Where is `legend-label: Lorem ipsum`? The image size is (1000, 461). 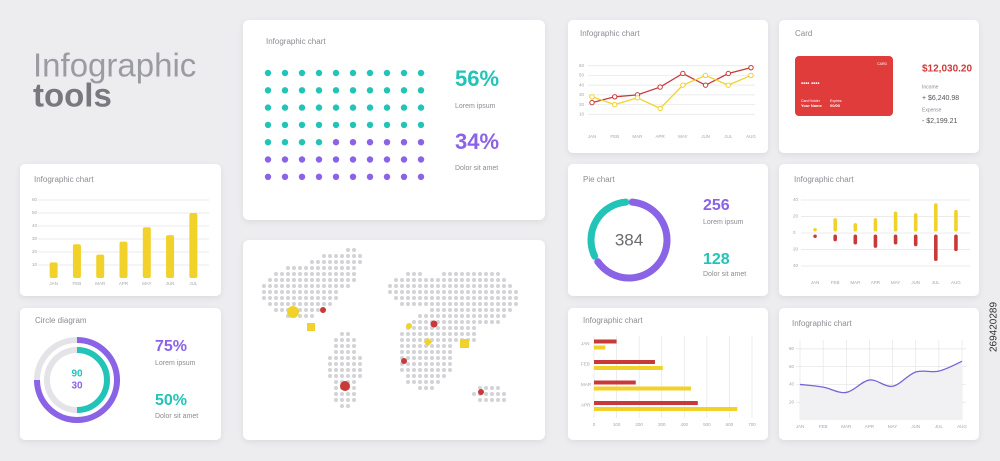
legend-label: Lorem ipsum is located at coordinates (175, 363).